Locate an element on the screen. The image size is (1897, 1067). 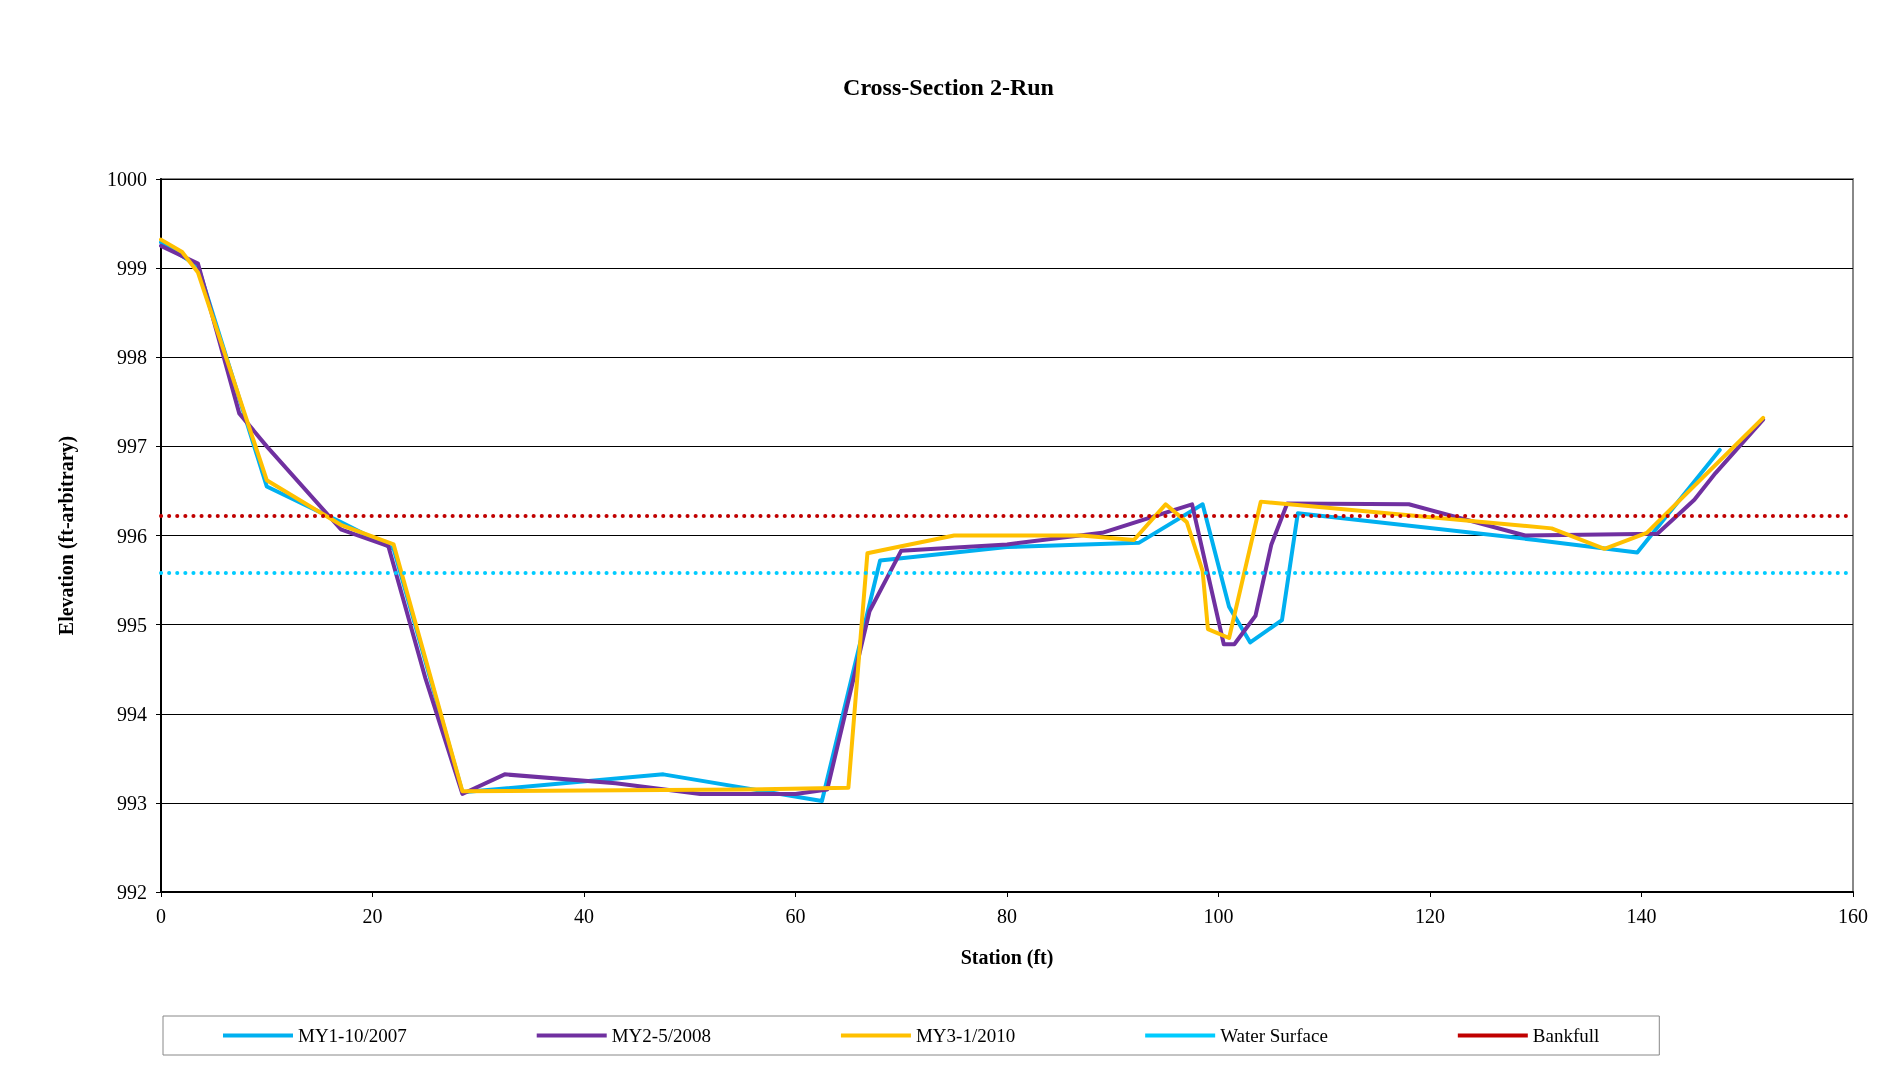
x-axis-title: Station (ft) is located at coordinates (1007, 957).